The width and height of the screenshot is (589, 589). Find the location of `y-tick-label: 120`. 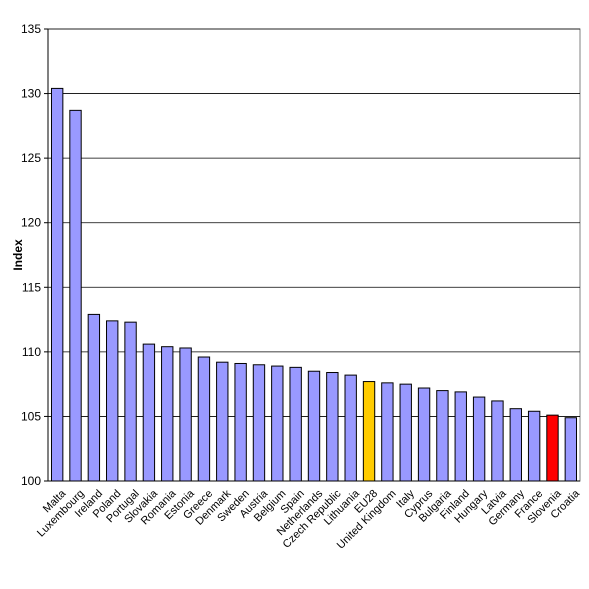

y-tick-label: 120 is located at coordinates (31, 223).